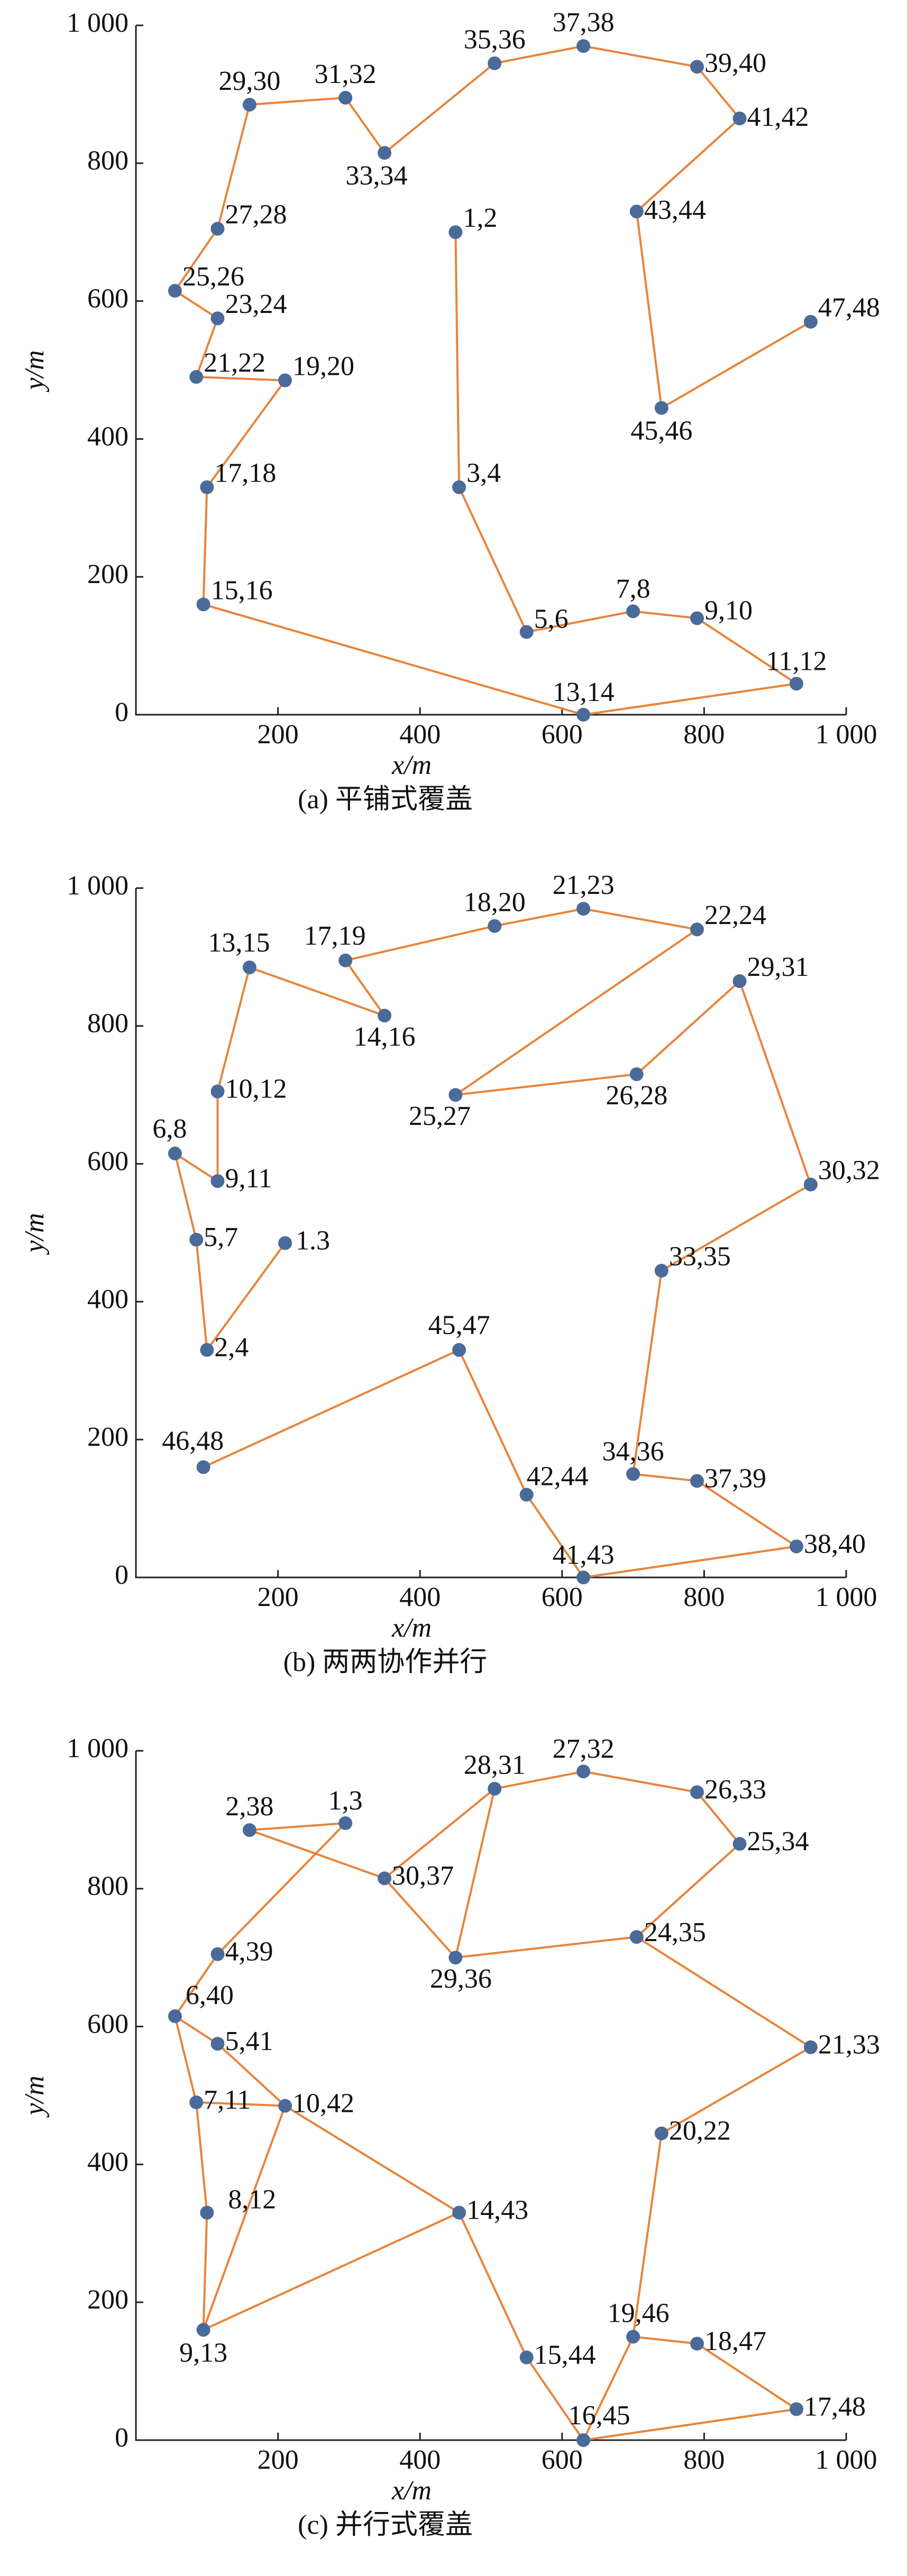 The width and height of the screenshot is (907, 2576). What do you see at coordinates (227, 2100) in the screenshot?
I see `point-label: 7,11` at bounding box center [227, 2100].